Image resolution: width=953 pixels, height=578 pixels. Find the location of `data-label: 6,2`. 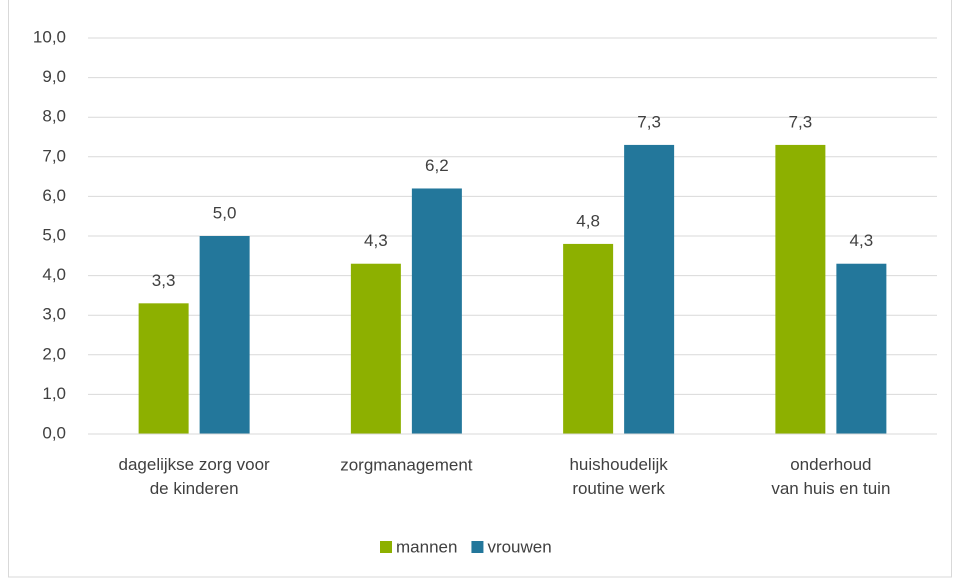

data-label: 6,2 is located at coordinates (437, 165).